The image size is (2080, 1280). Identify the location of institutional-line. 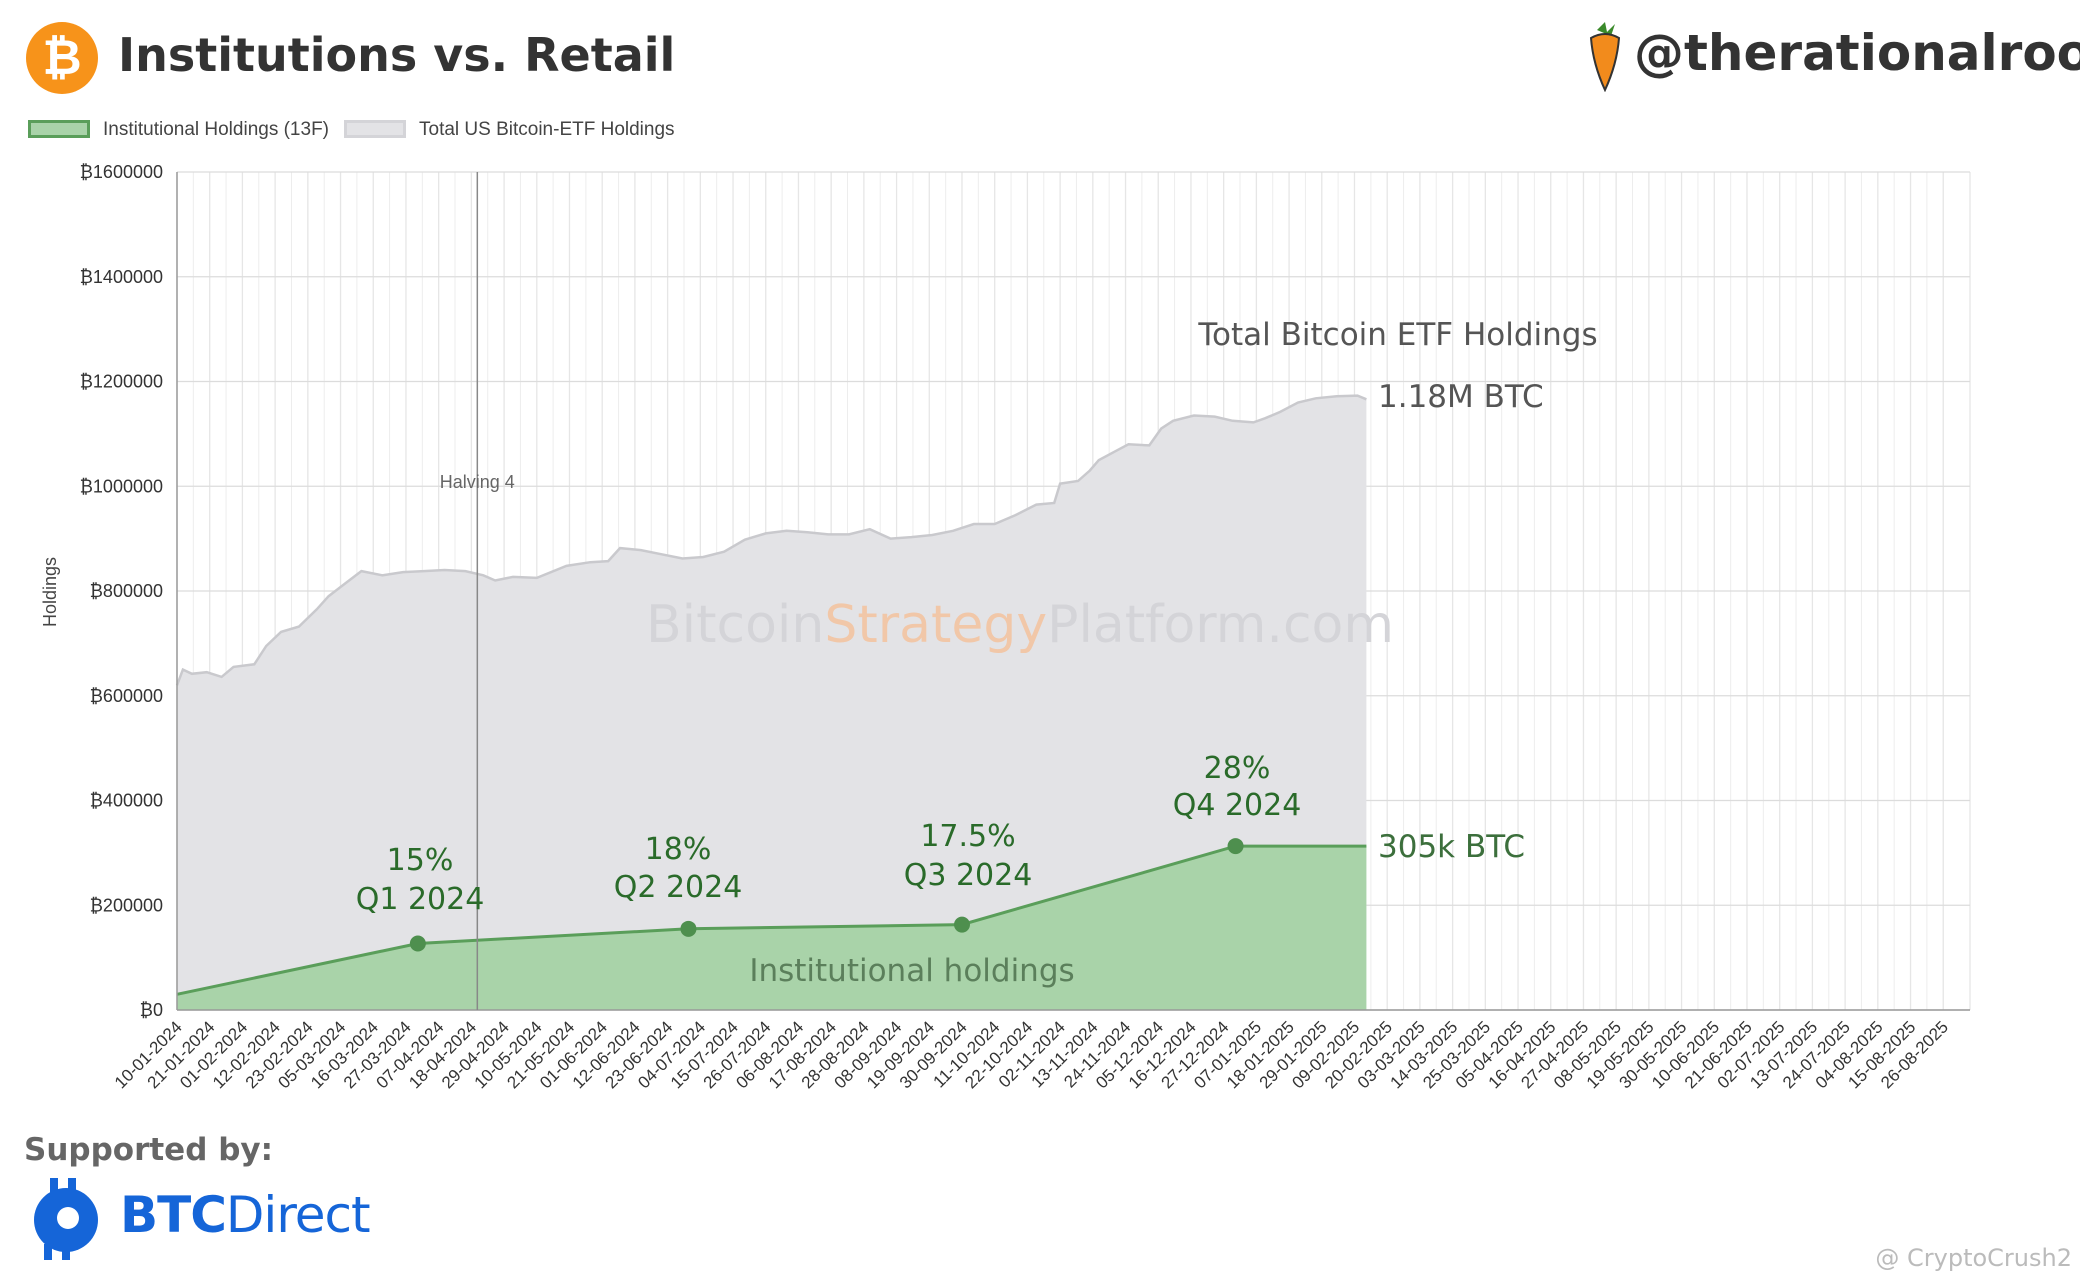
(771, 920).